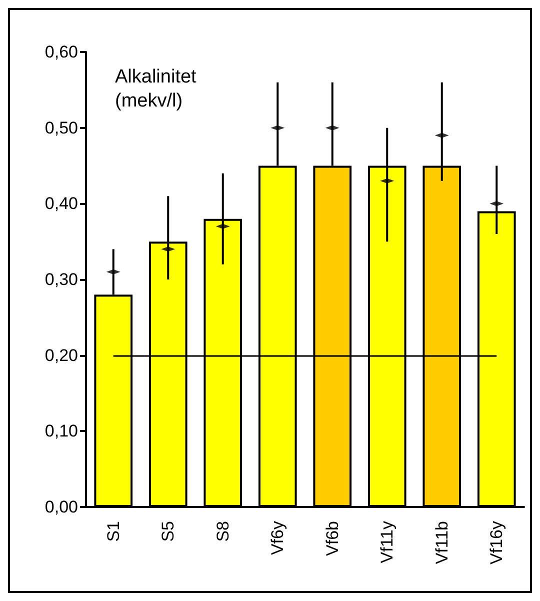 This screenshot has height=601, width=540. Describe the element at coordinates (61, 279) in the screenshot. I see `y-tick-label: 0,30` at that location.